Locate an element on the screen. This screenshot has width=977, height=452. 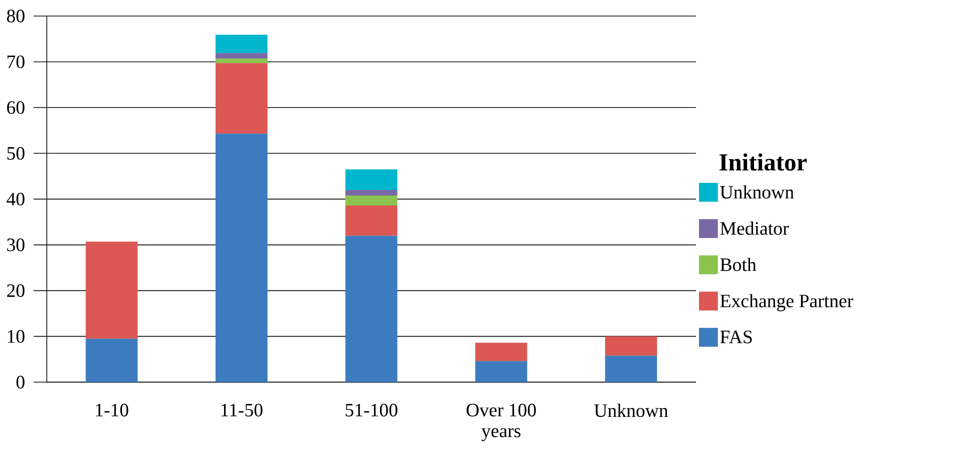
legend-label: Mediator is located at coordinates (754, 228).